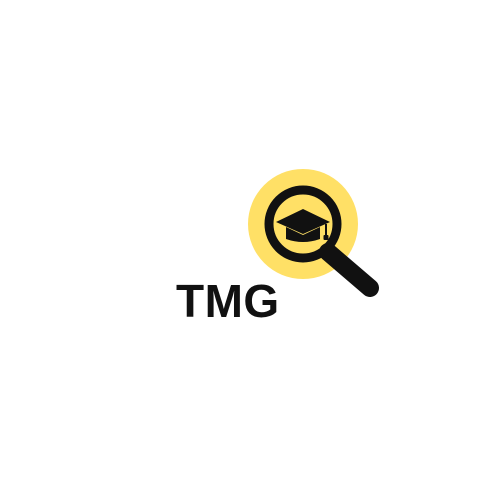  I want to click on logo-text: TMG, so click(228, 301).